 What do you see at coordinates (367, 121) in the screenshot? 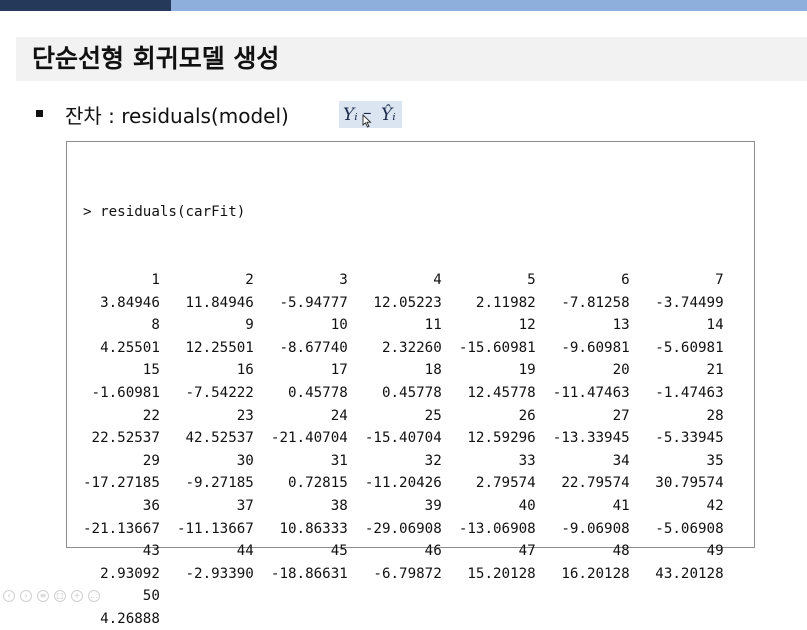
I see `mouse-cursor-icon` at bounding box center [367, 121].